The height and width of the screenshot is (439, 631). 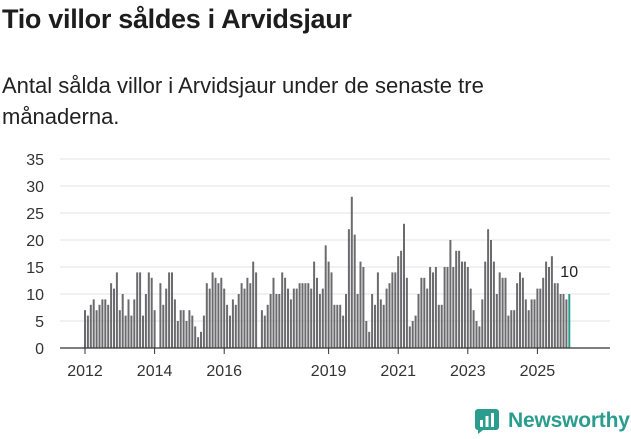 I want to click on brand-name: Newsworthy, so click(x=569, y=420).